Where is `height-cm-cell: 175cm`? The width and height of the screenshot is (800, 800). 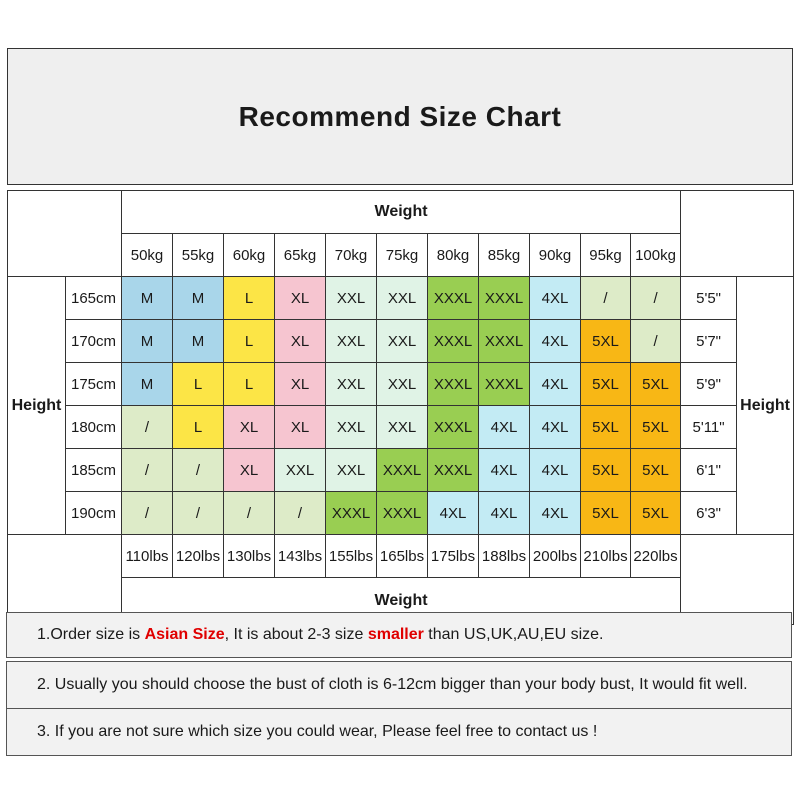
height-cm-cell: 175cm is located at coordinates (93, 384).